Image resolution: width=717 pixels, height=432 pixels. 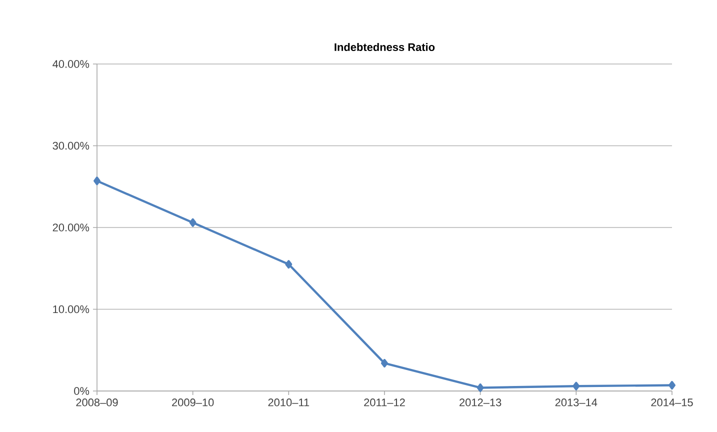 I want to click on y-tick-label: 20.00%, so click(x=71, y=228).